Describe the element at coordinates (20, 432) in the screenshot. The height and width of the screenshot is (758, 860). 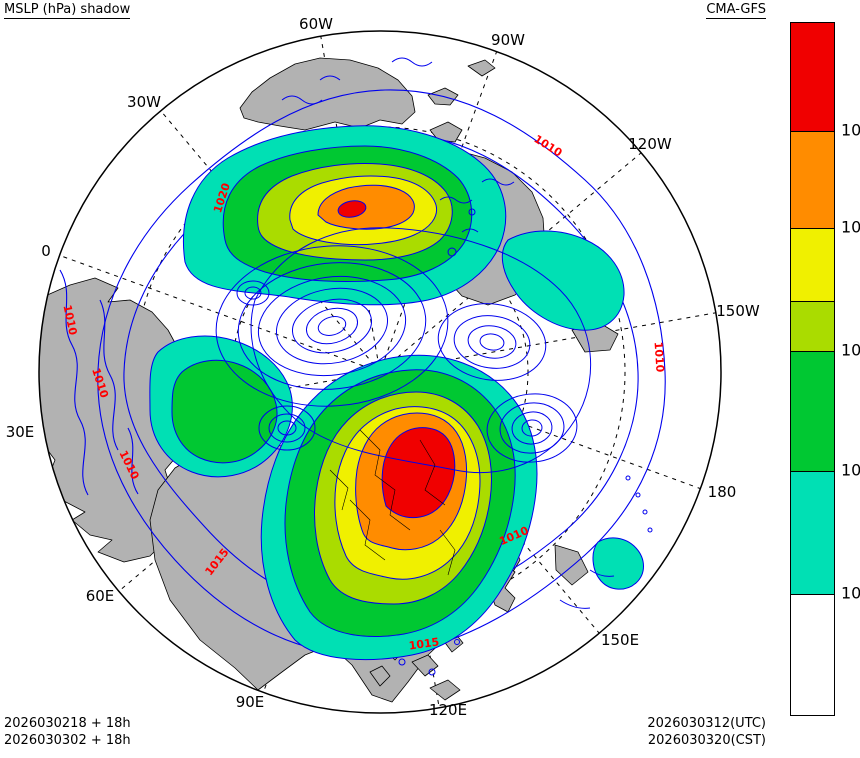
I see `lon-label-30e: 30E` at that location.